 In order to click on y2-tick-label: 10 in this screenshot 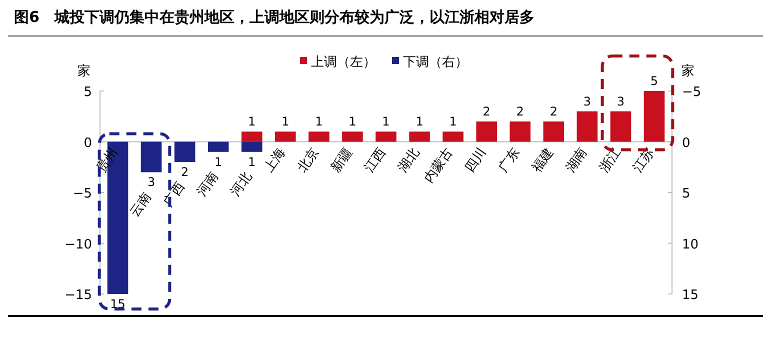, I will do `click(690, 244)`.